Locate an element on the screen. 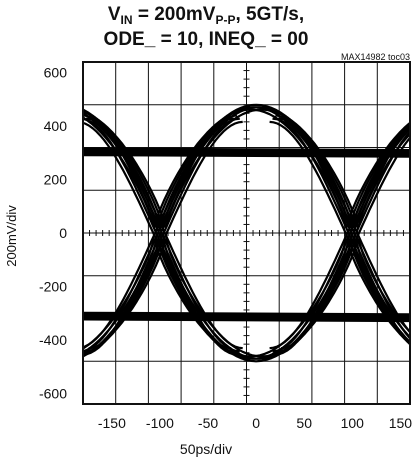  x-tick-label: 0 is located at coordinates (256, 423).